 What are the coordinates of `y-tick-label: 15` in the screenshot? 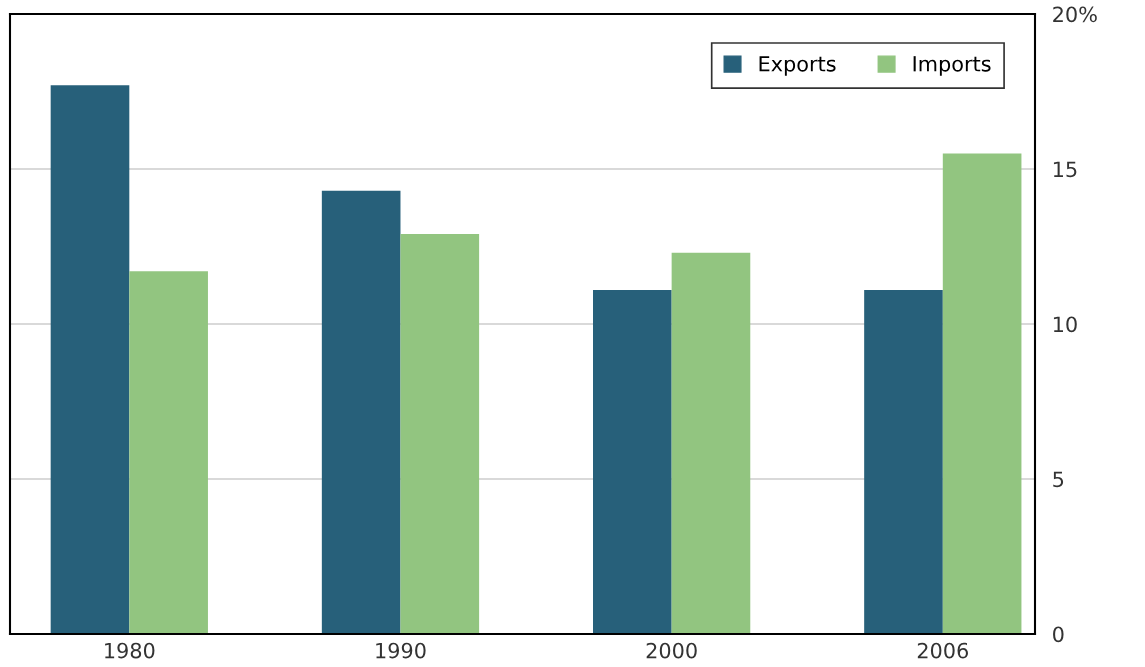 It's located at (1065, 169).